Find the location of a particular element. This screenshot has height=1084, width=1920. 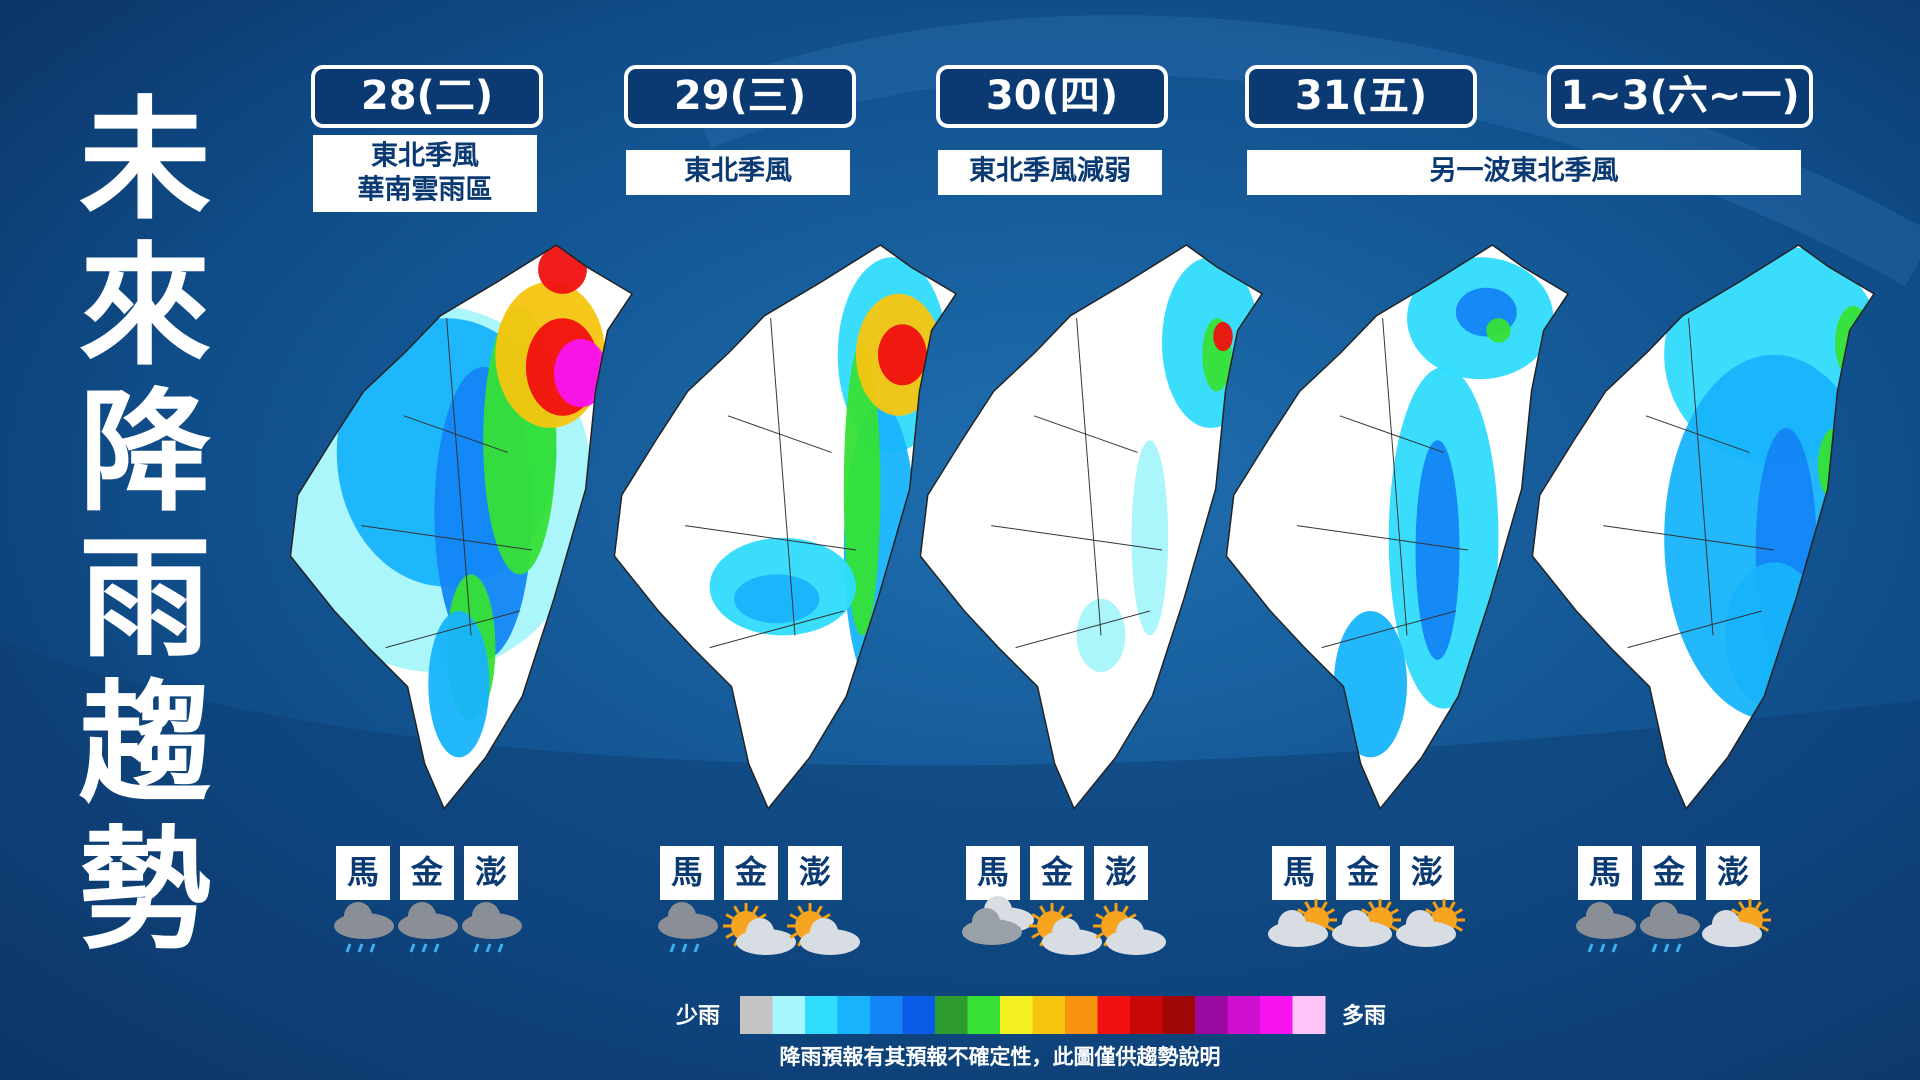

legend-high: 多雨 is located at coordinates (1364, 1016).